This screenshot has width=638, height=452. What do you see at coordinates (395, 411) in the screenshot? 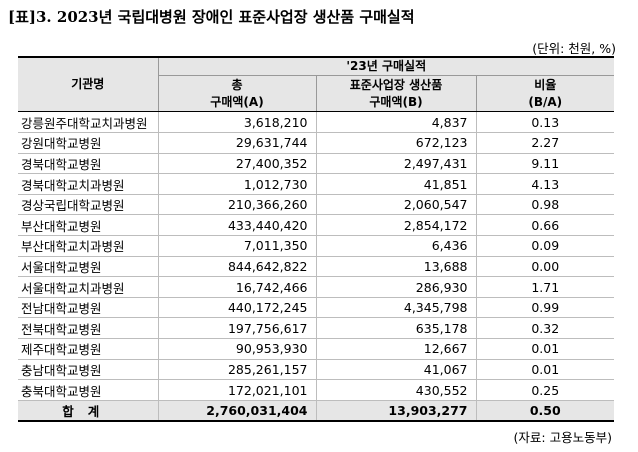
I see `total-std-amount: 13,903,277` at bounding box center [395, 411].